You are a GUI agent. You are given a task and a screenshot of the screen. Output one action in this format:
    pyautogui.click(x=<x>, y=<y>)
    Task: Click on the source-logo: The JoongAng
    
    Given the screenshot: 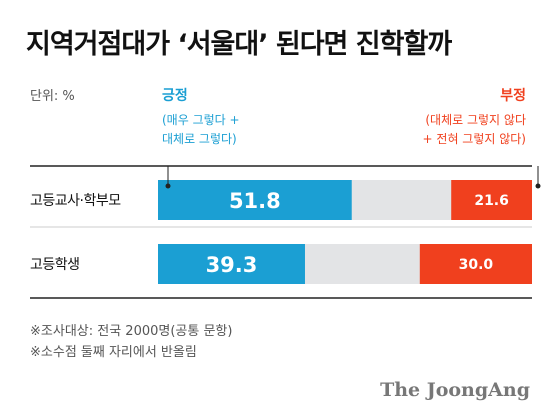 What is the action you would take?
    pyautogui.click(x=455, y=390)
    